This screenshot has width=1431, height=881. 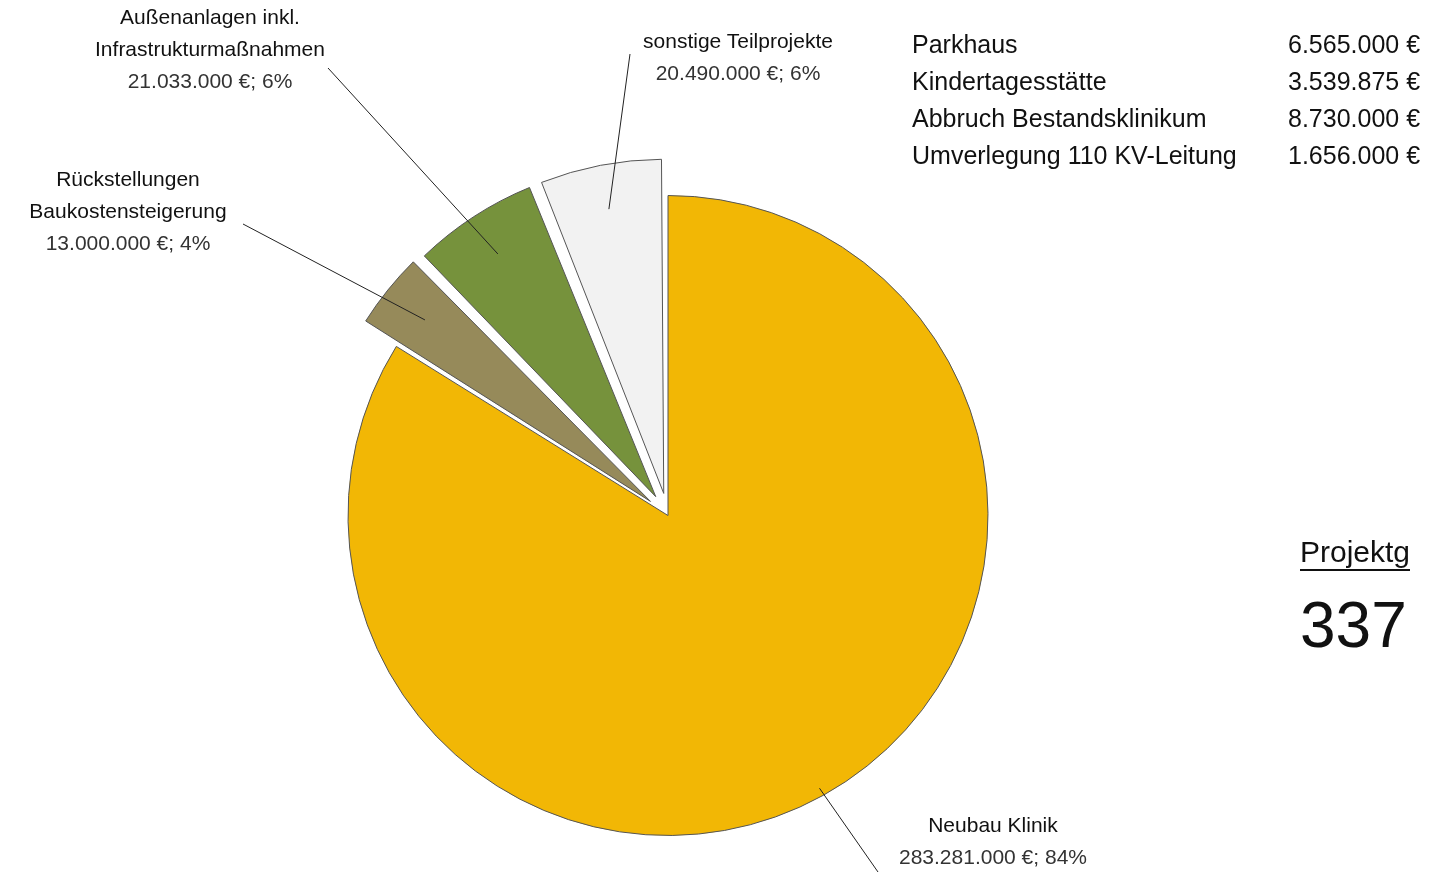 What do you see at coordinates (1354, 155) in the screenshot?
I see `text: 1.656.000 €` at bounding box center [1354, 155].